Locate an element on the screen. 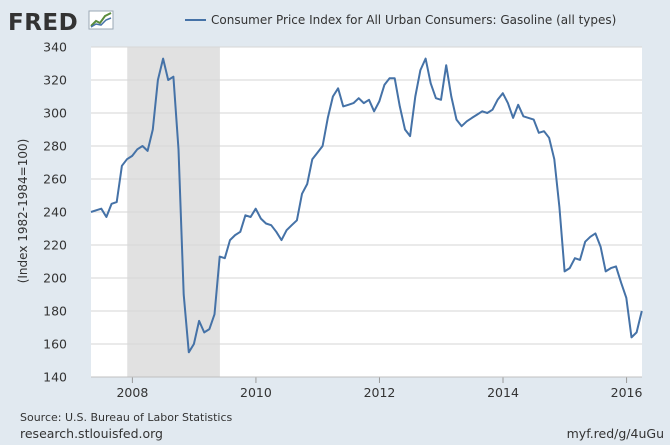  y-tick-label: 340 is located at coordinates (55, 47).